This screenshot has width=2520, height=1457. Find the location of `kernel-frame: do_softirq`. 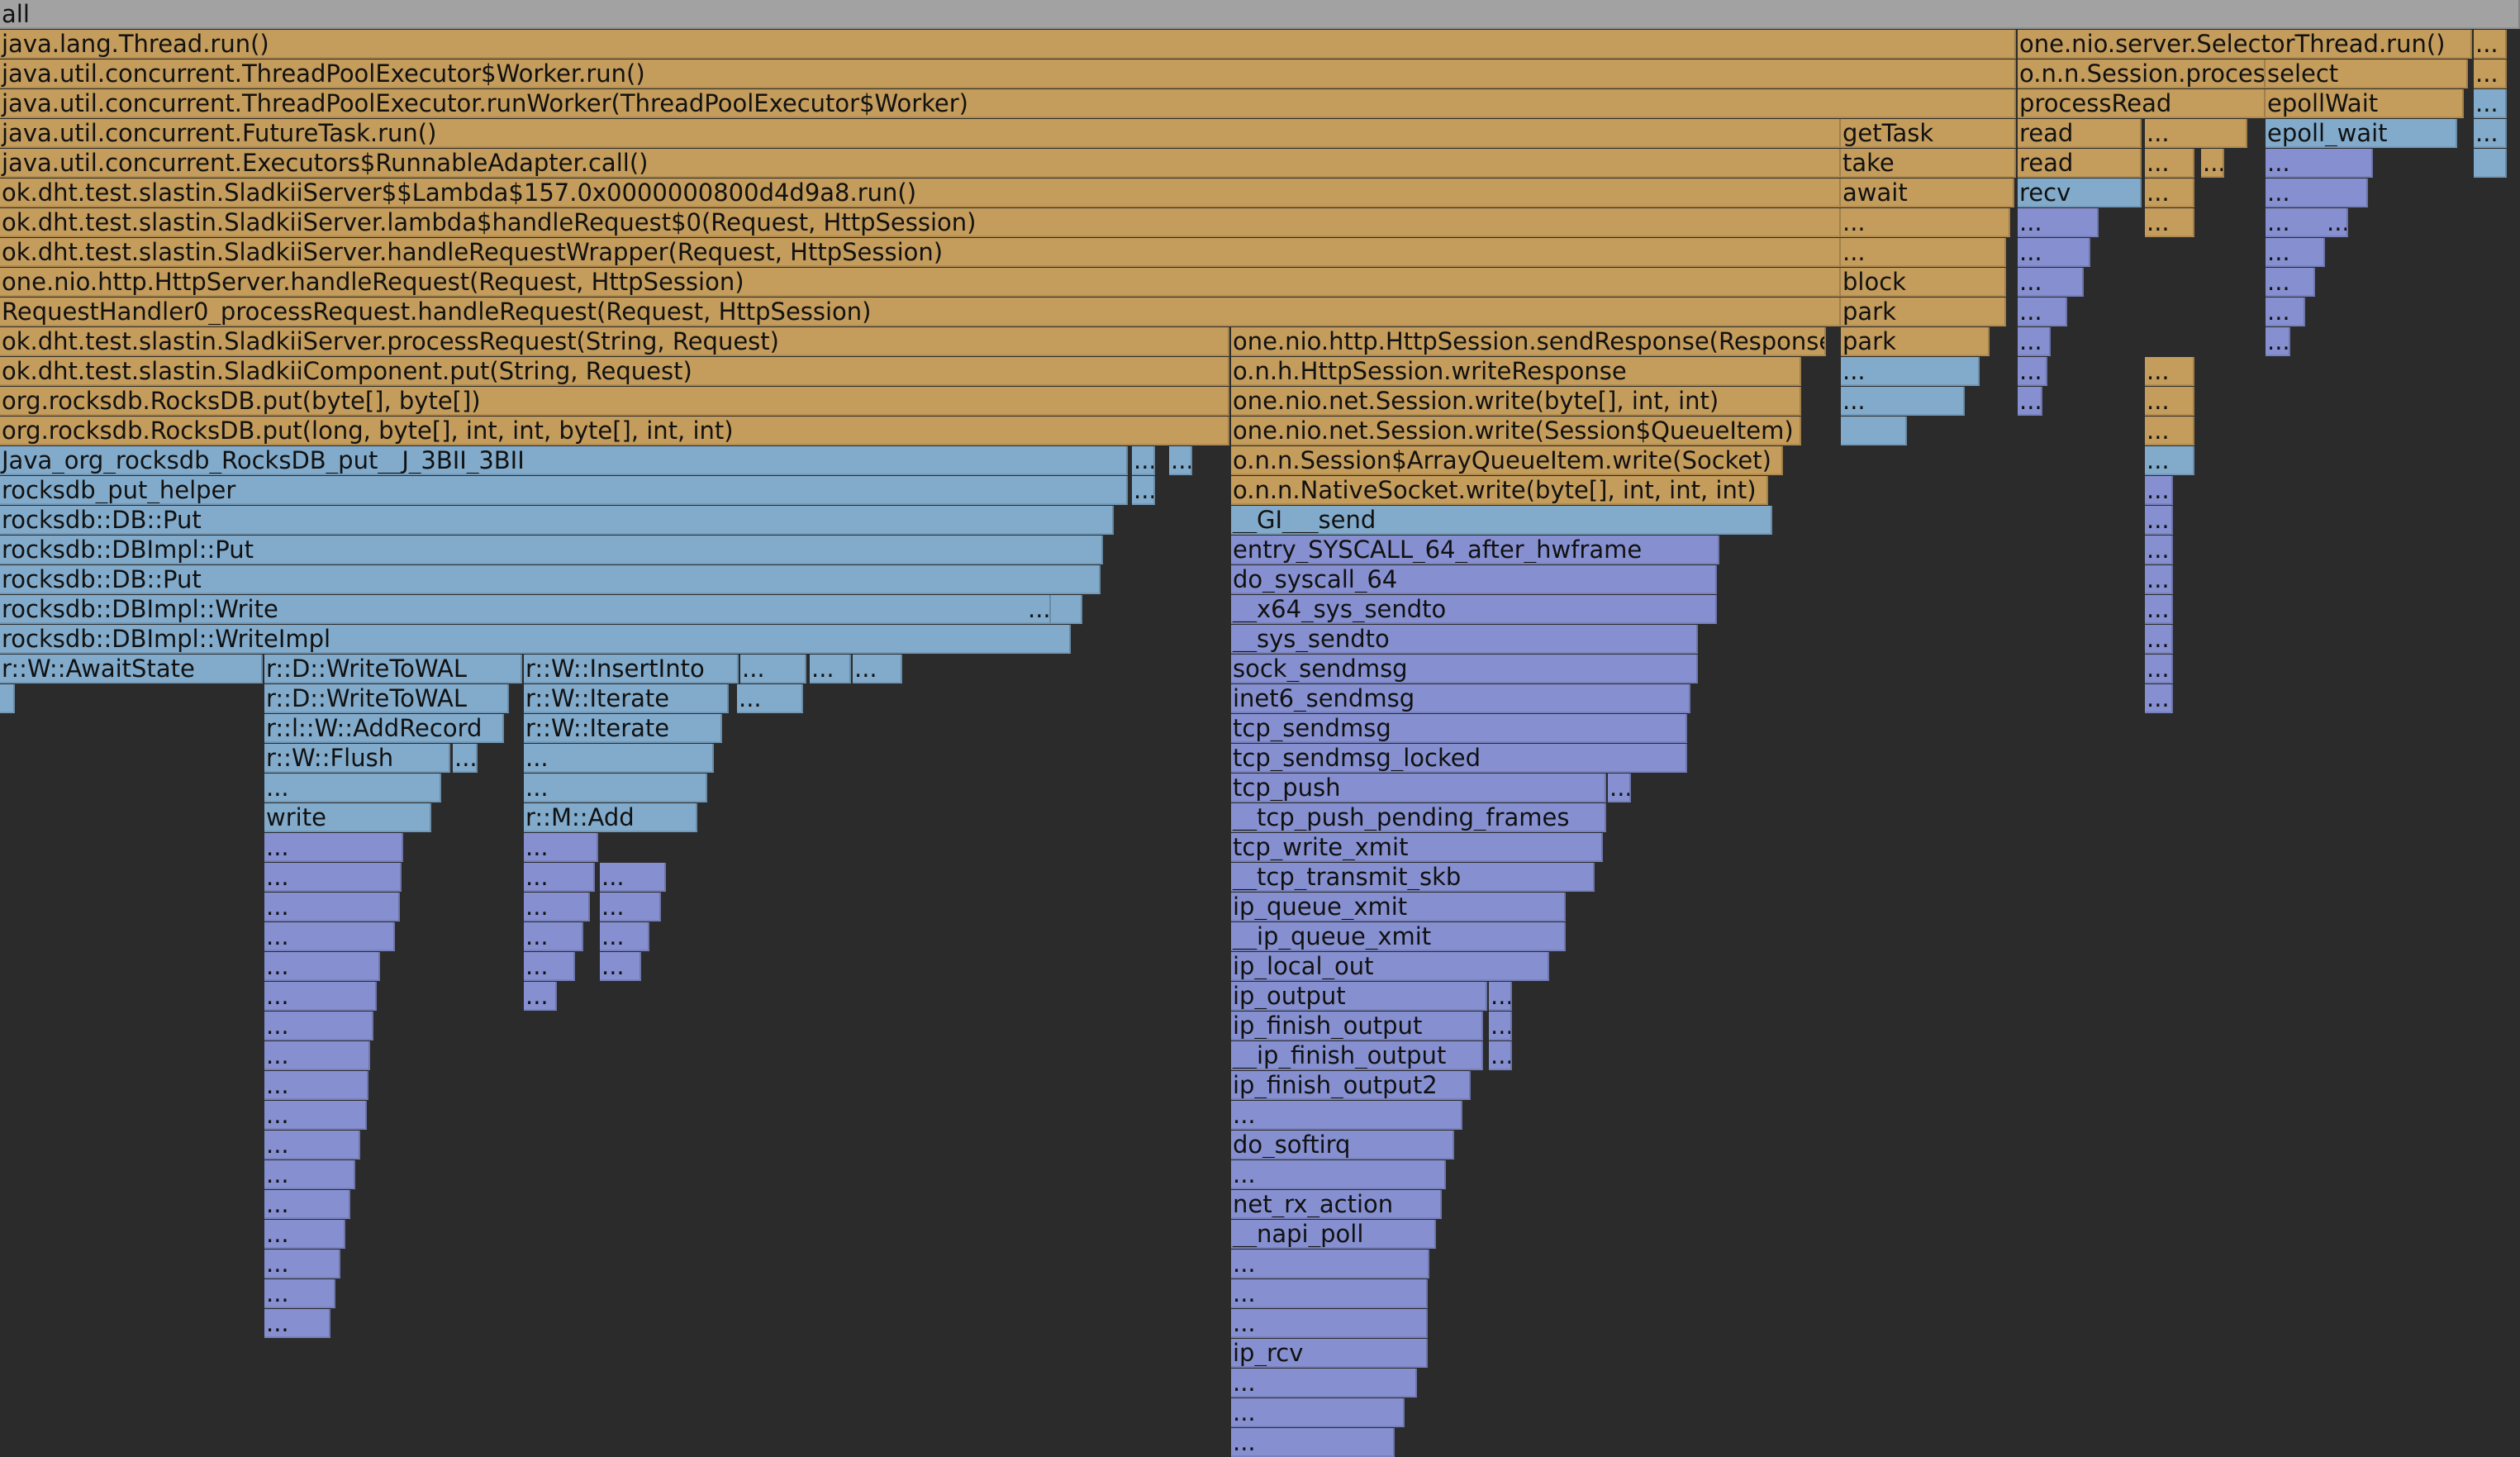

kernel-frame: do_softirq is located at coordinates (1342, 1145).